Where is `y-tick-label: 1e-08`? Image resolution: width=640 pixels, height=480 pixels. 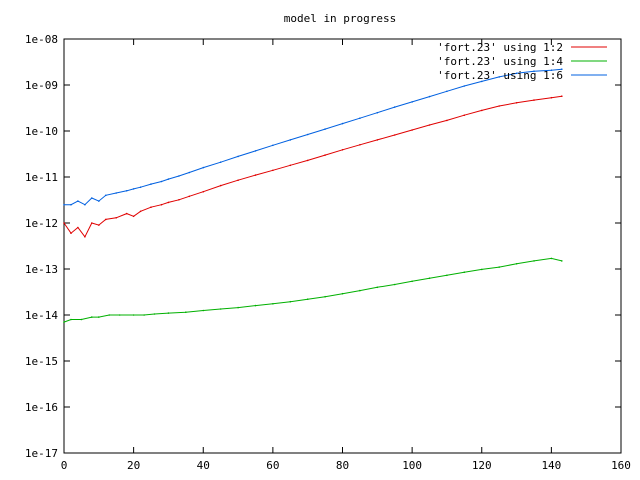
y-tick-label: 1e-08 is located at coordinates (41, 39).